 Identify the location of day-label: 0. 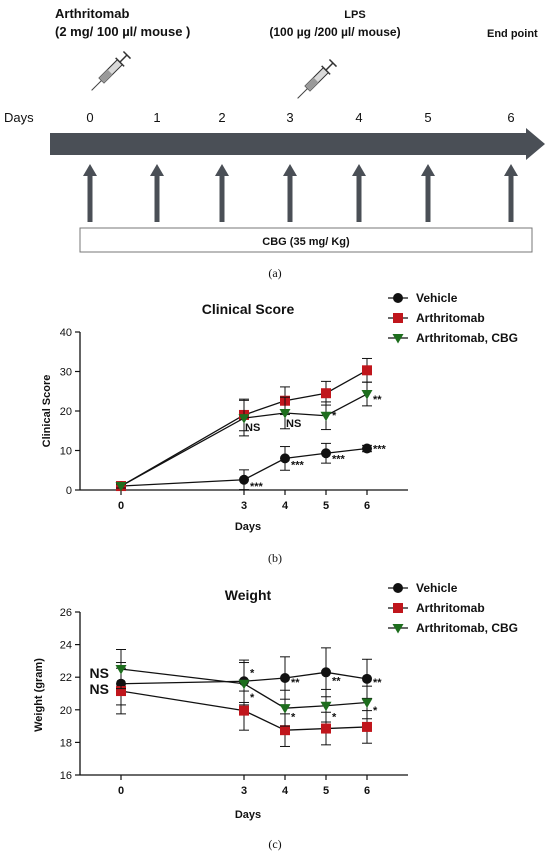
(89, 117).